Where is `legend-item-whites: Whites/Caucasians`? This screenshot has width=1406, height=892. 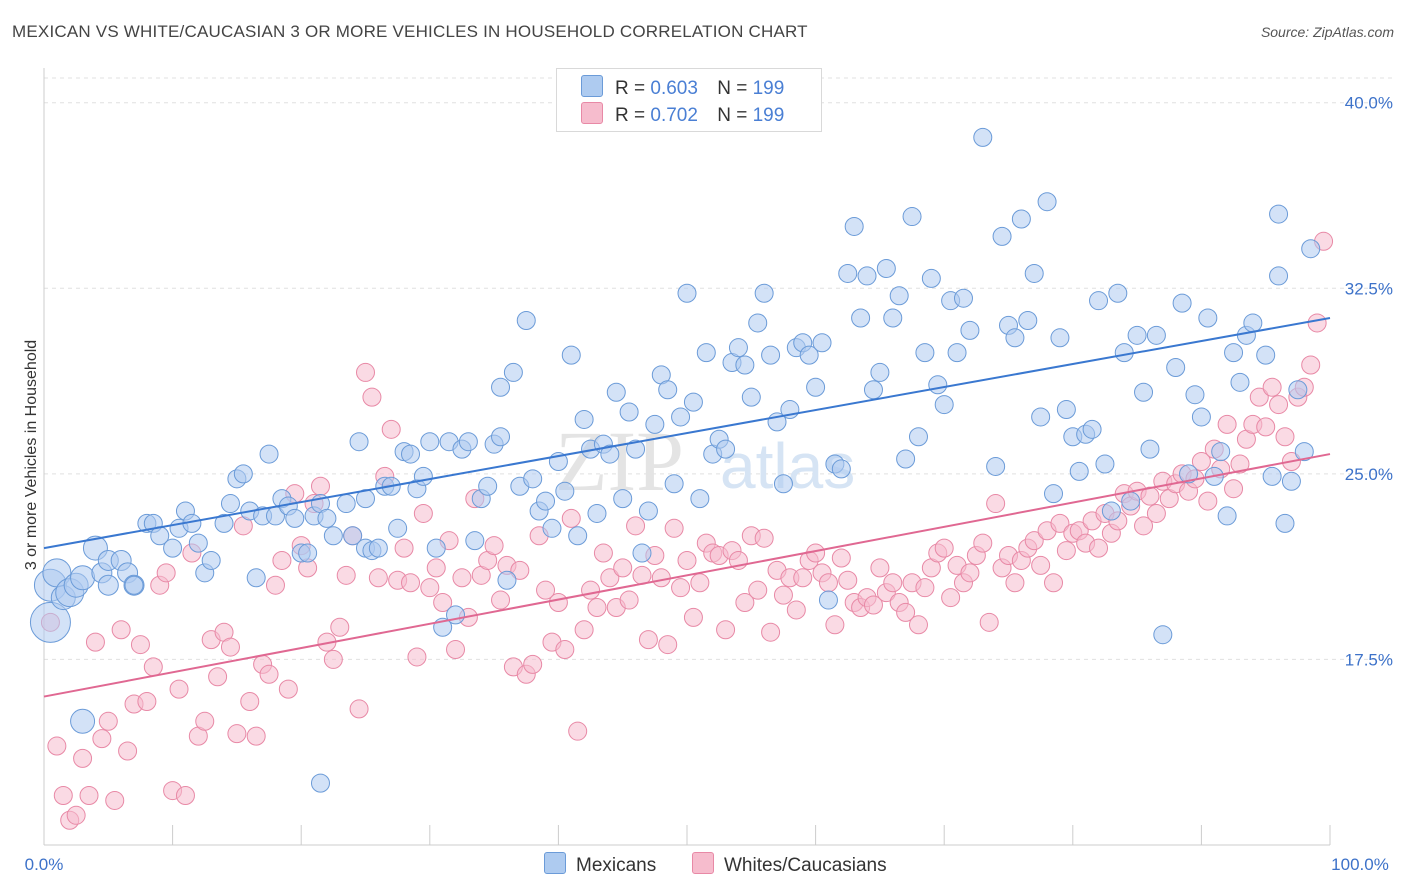
legend-item-whites: Whites/Caucasians is located at coordinates (789, 864).